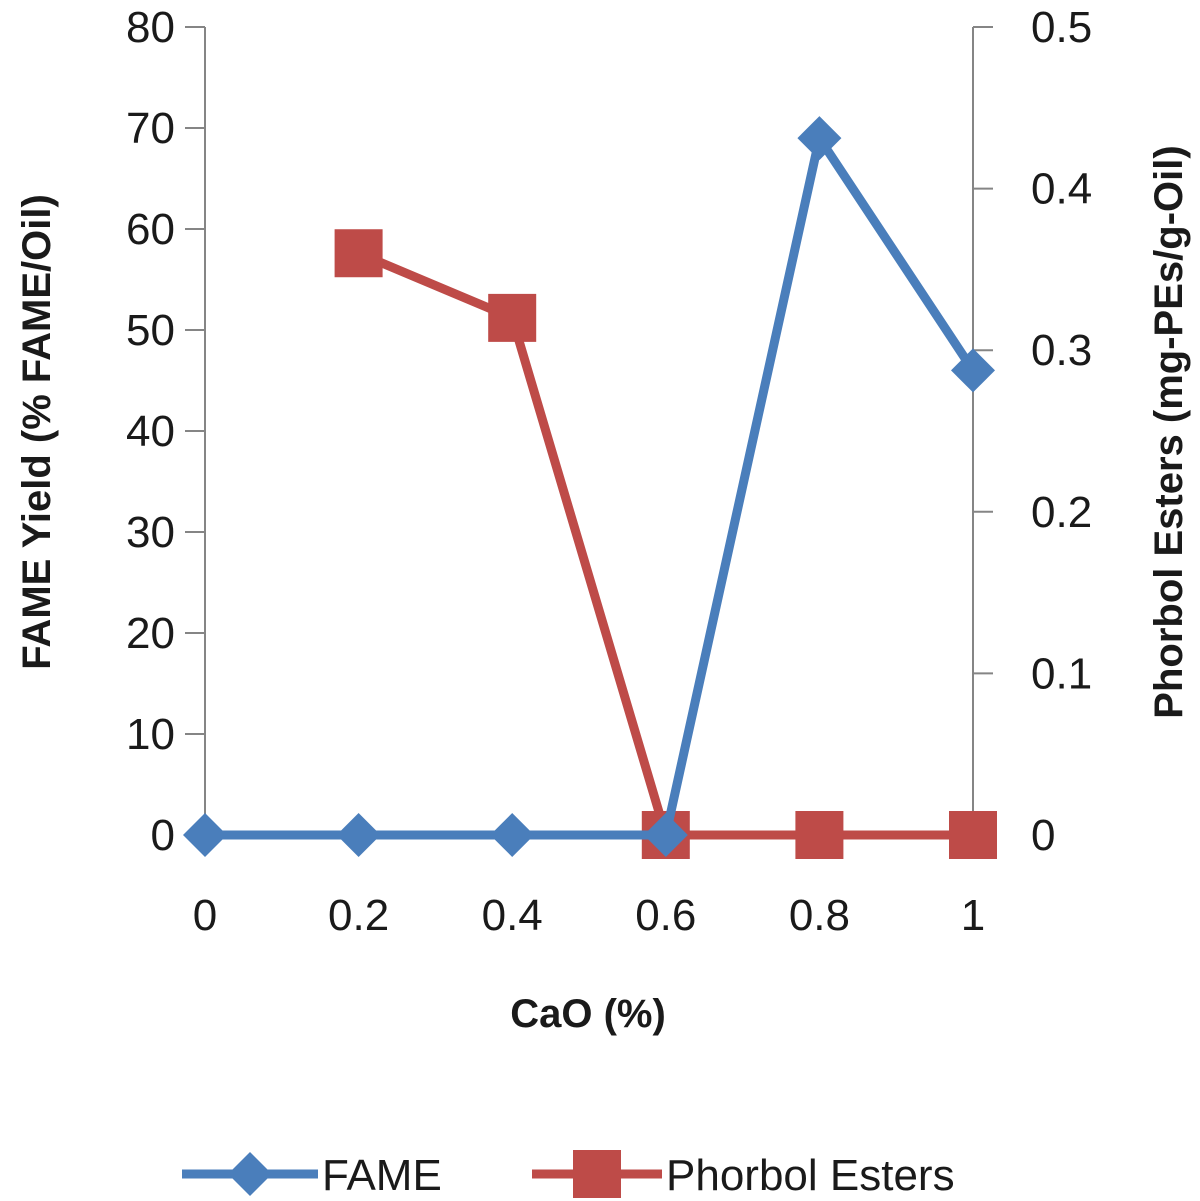 The width and height of the screenshot is (1200, 1201). I want to click on right-y-tick-label: 0, so click(1043, 835).